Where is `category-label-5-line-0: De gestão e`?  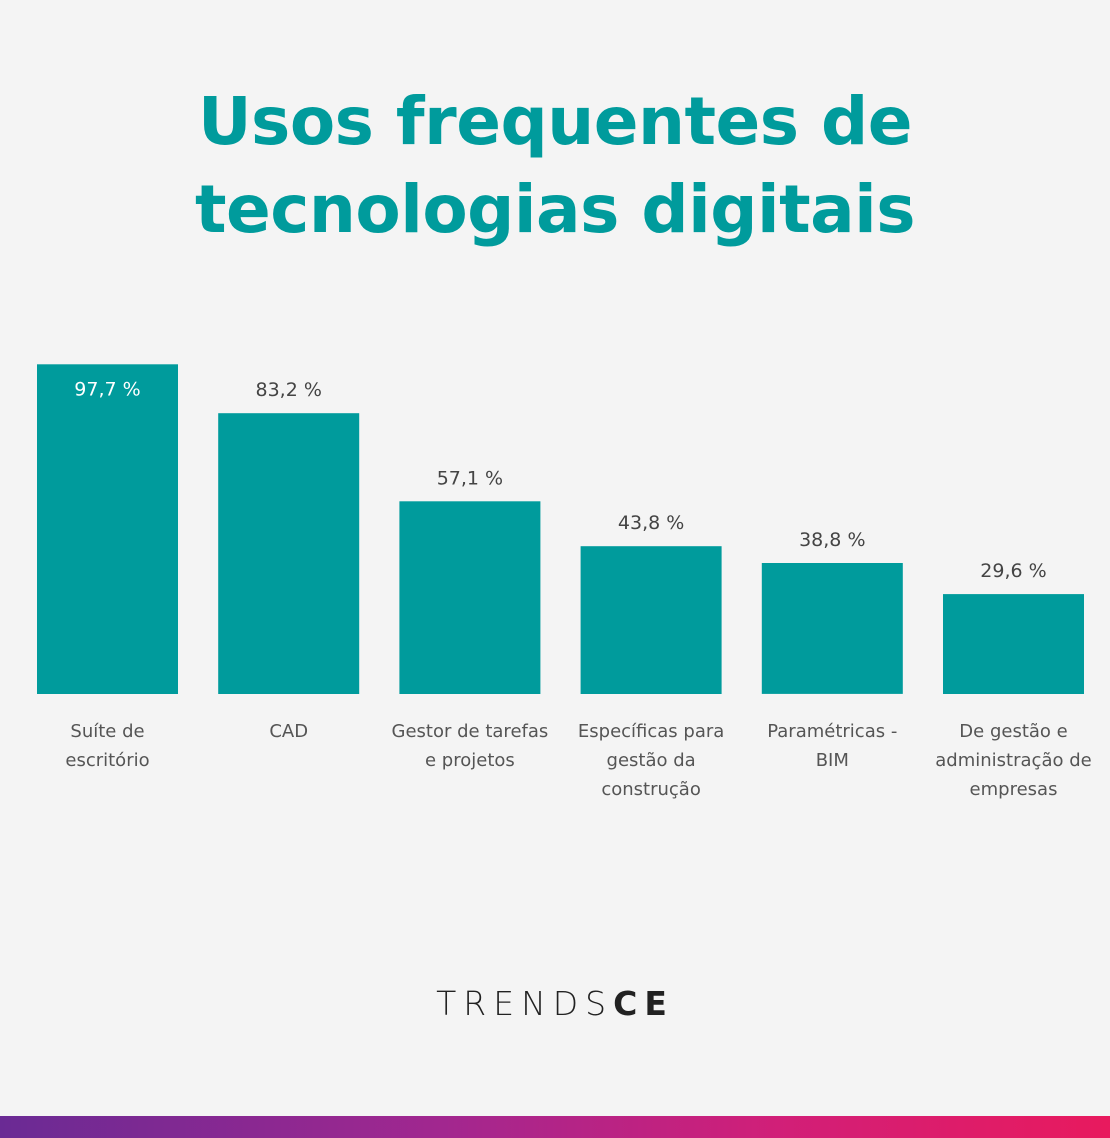 category-label-5-line-0: De gestão e is located at coordinates (1013, 731).